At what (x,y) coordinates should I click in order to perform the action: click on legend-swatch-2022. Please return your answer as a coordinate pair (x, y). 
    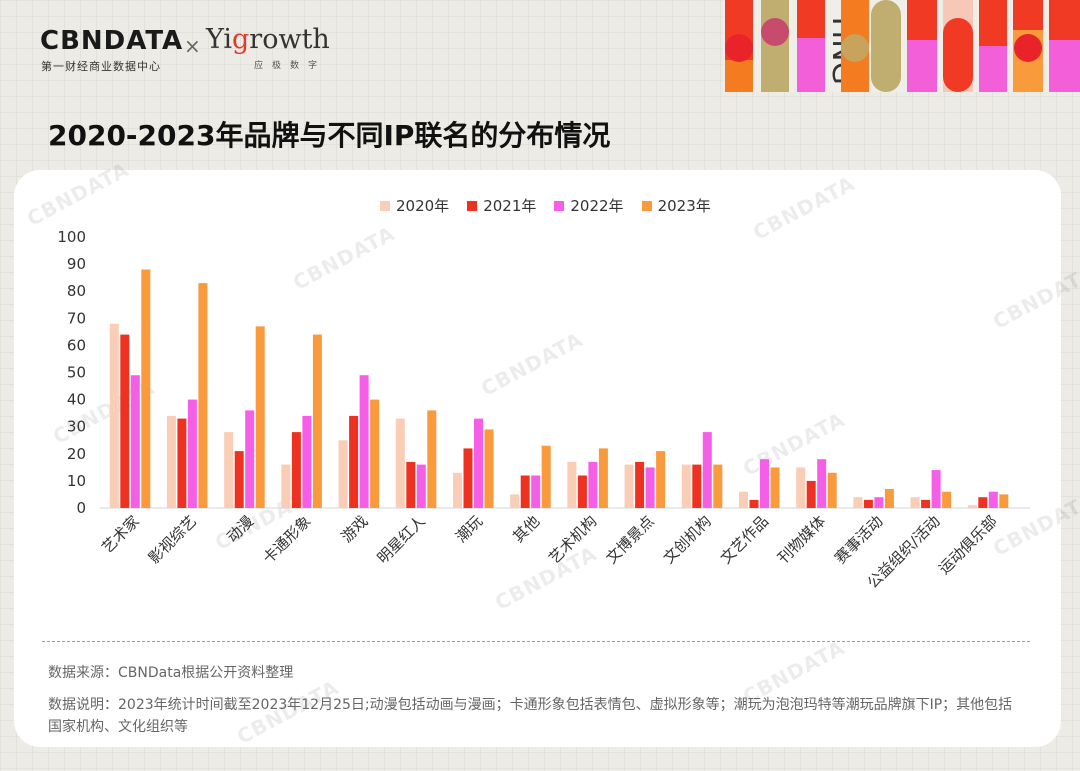
    Looking at the image, I should click on (559, 205).